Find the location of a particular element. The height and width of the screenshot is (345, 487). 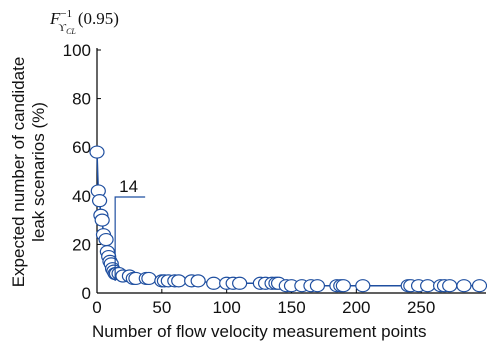

y-tick-label: 100 is located at coordinates (77, 50).